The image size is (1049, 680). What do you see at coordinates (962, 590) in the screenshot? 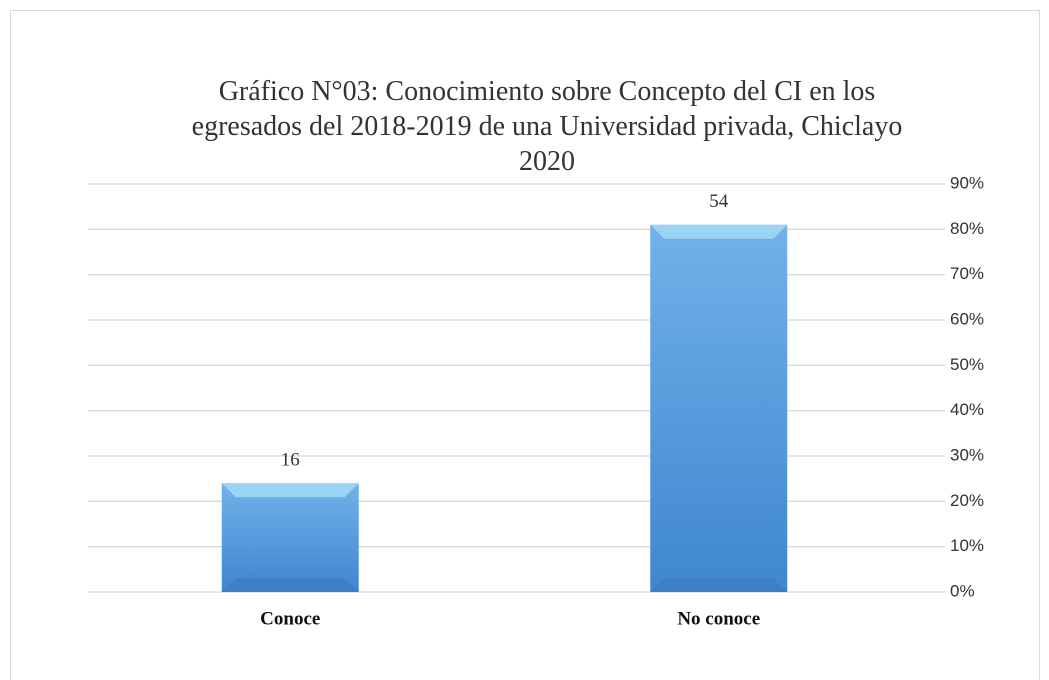
I see `y-tick-label: 0%` at bounding box center [962, 590].